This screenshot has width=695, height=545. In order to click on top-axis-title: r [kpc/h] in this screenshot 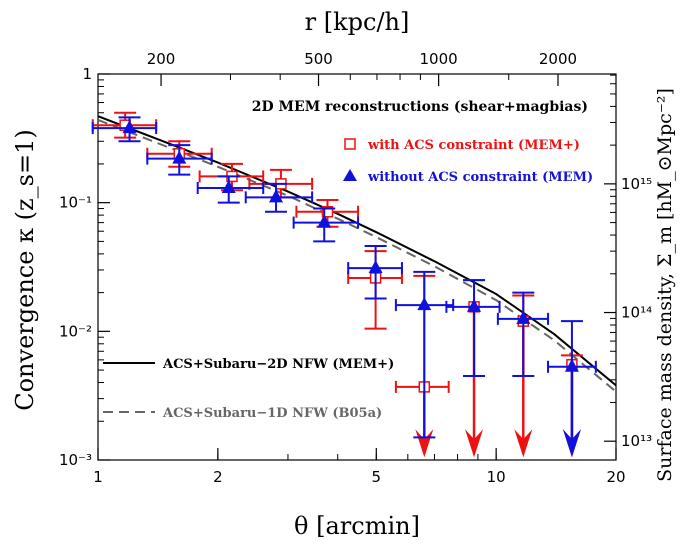, I will do `click(357, 22)`.